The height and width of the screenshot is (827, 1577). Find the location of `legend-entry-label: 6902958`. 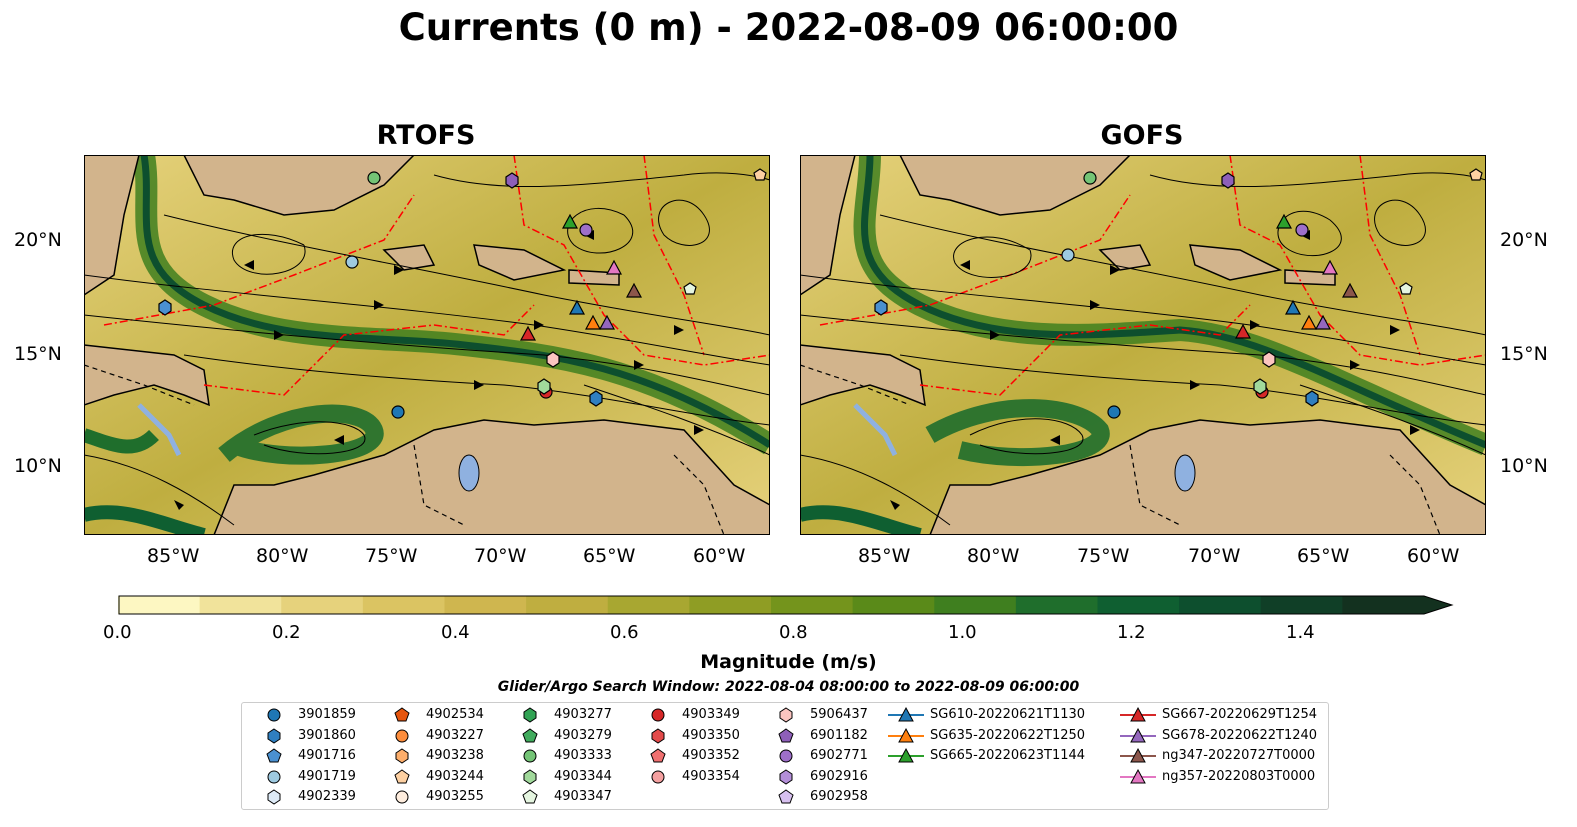

legend-entry-label: 6902958 is located at coordinates (839, 796).